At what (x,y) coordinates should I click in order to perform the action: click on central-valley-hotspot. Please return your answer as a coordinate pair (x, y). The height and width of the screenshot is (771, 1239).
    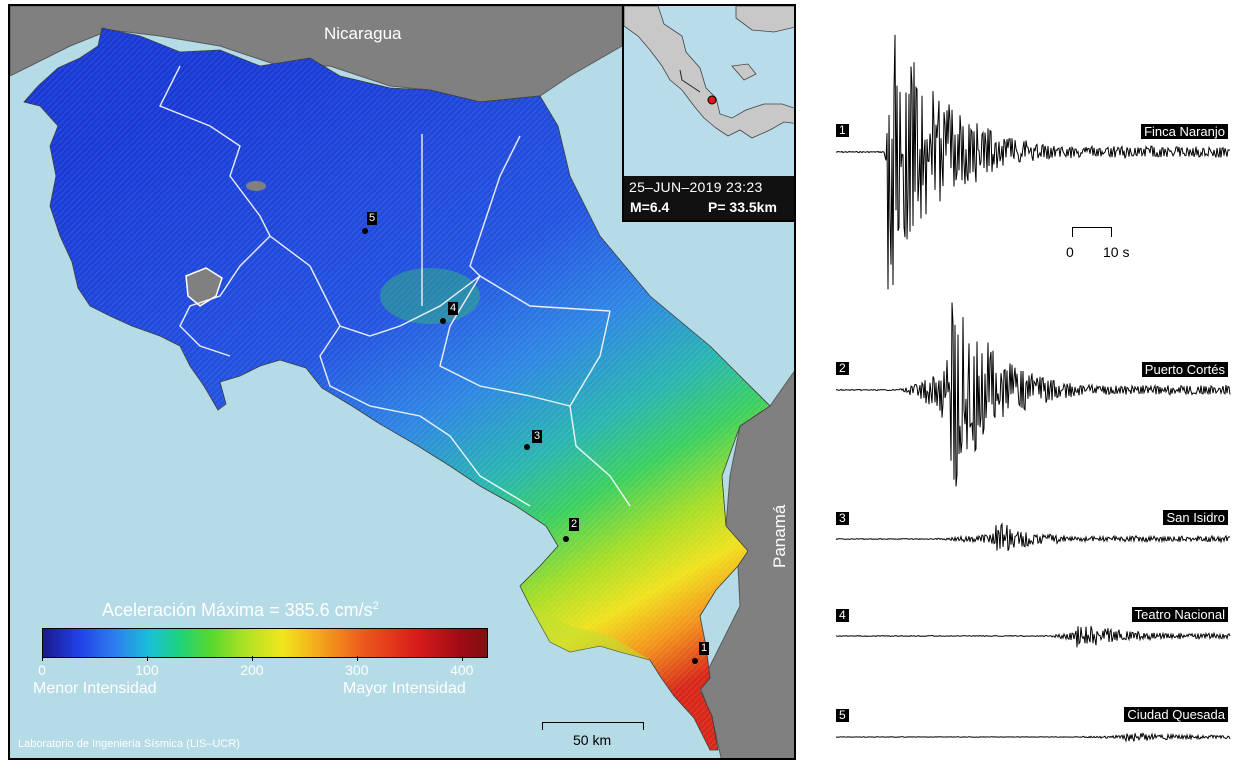
    Looking at the image, I should click on (430, 296).